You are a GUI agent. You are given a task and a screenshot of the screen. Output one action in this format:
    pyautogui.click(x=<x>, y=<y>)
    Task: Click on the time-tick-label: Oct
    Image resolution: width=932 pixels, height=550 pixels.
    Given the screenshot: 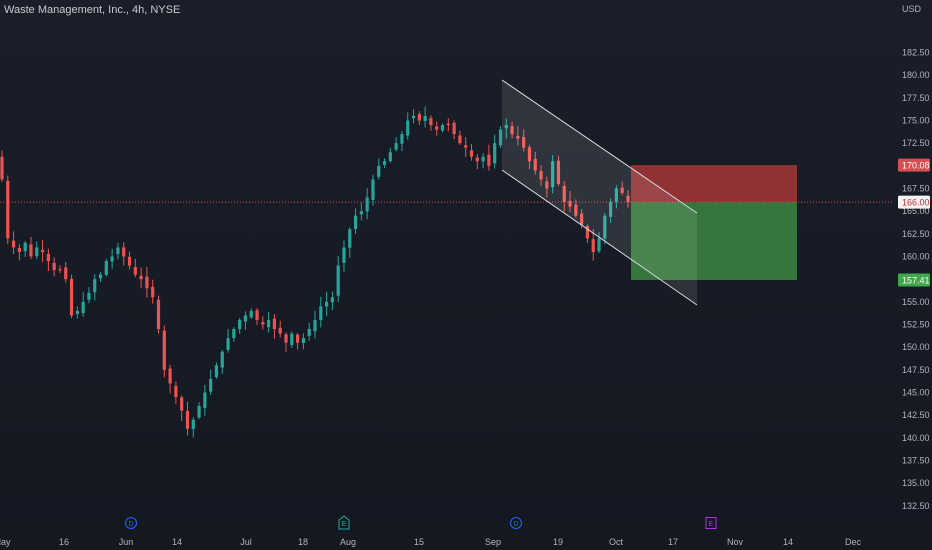 What is the action you would take?
    pyautogui.click(x=616, y=542)
    